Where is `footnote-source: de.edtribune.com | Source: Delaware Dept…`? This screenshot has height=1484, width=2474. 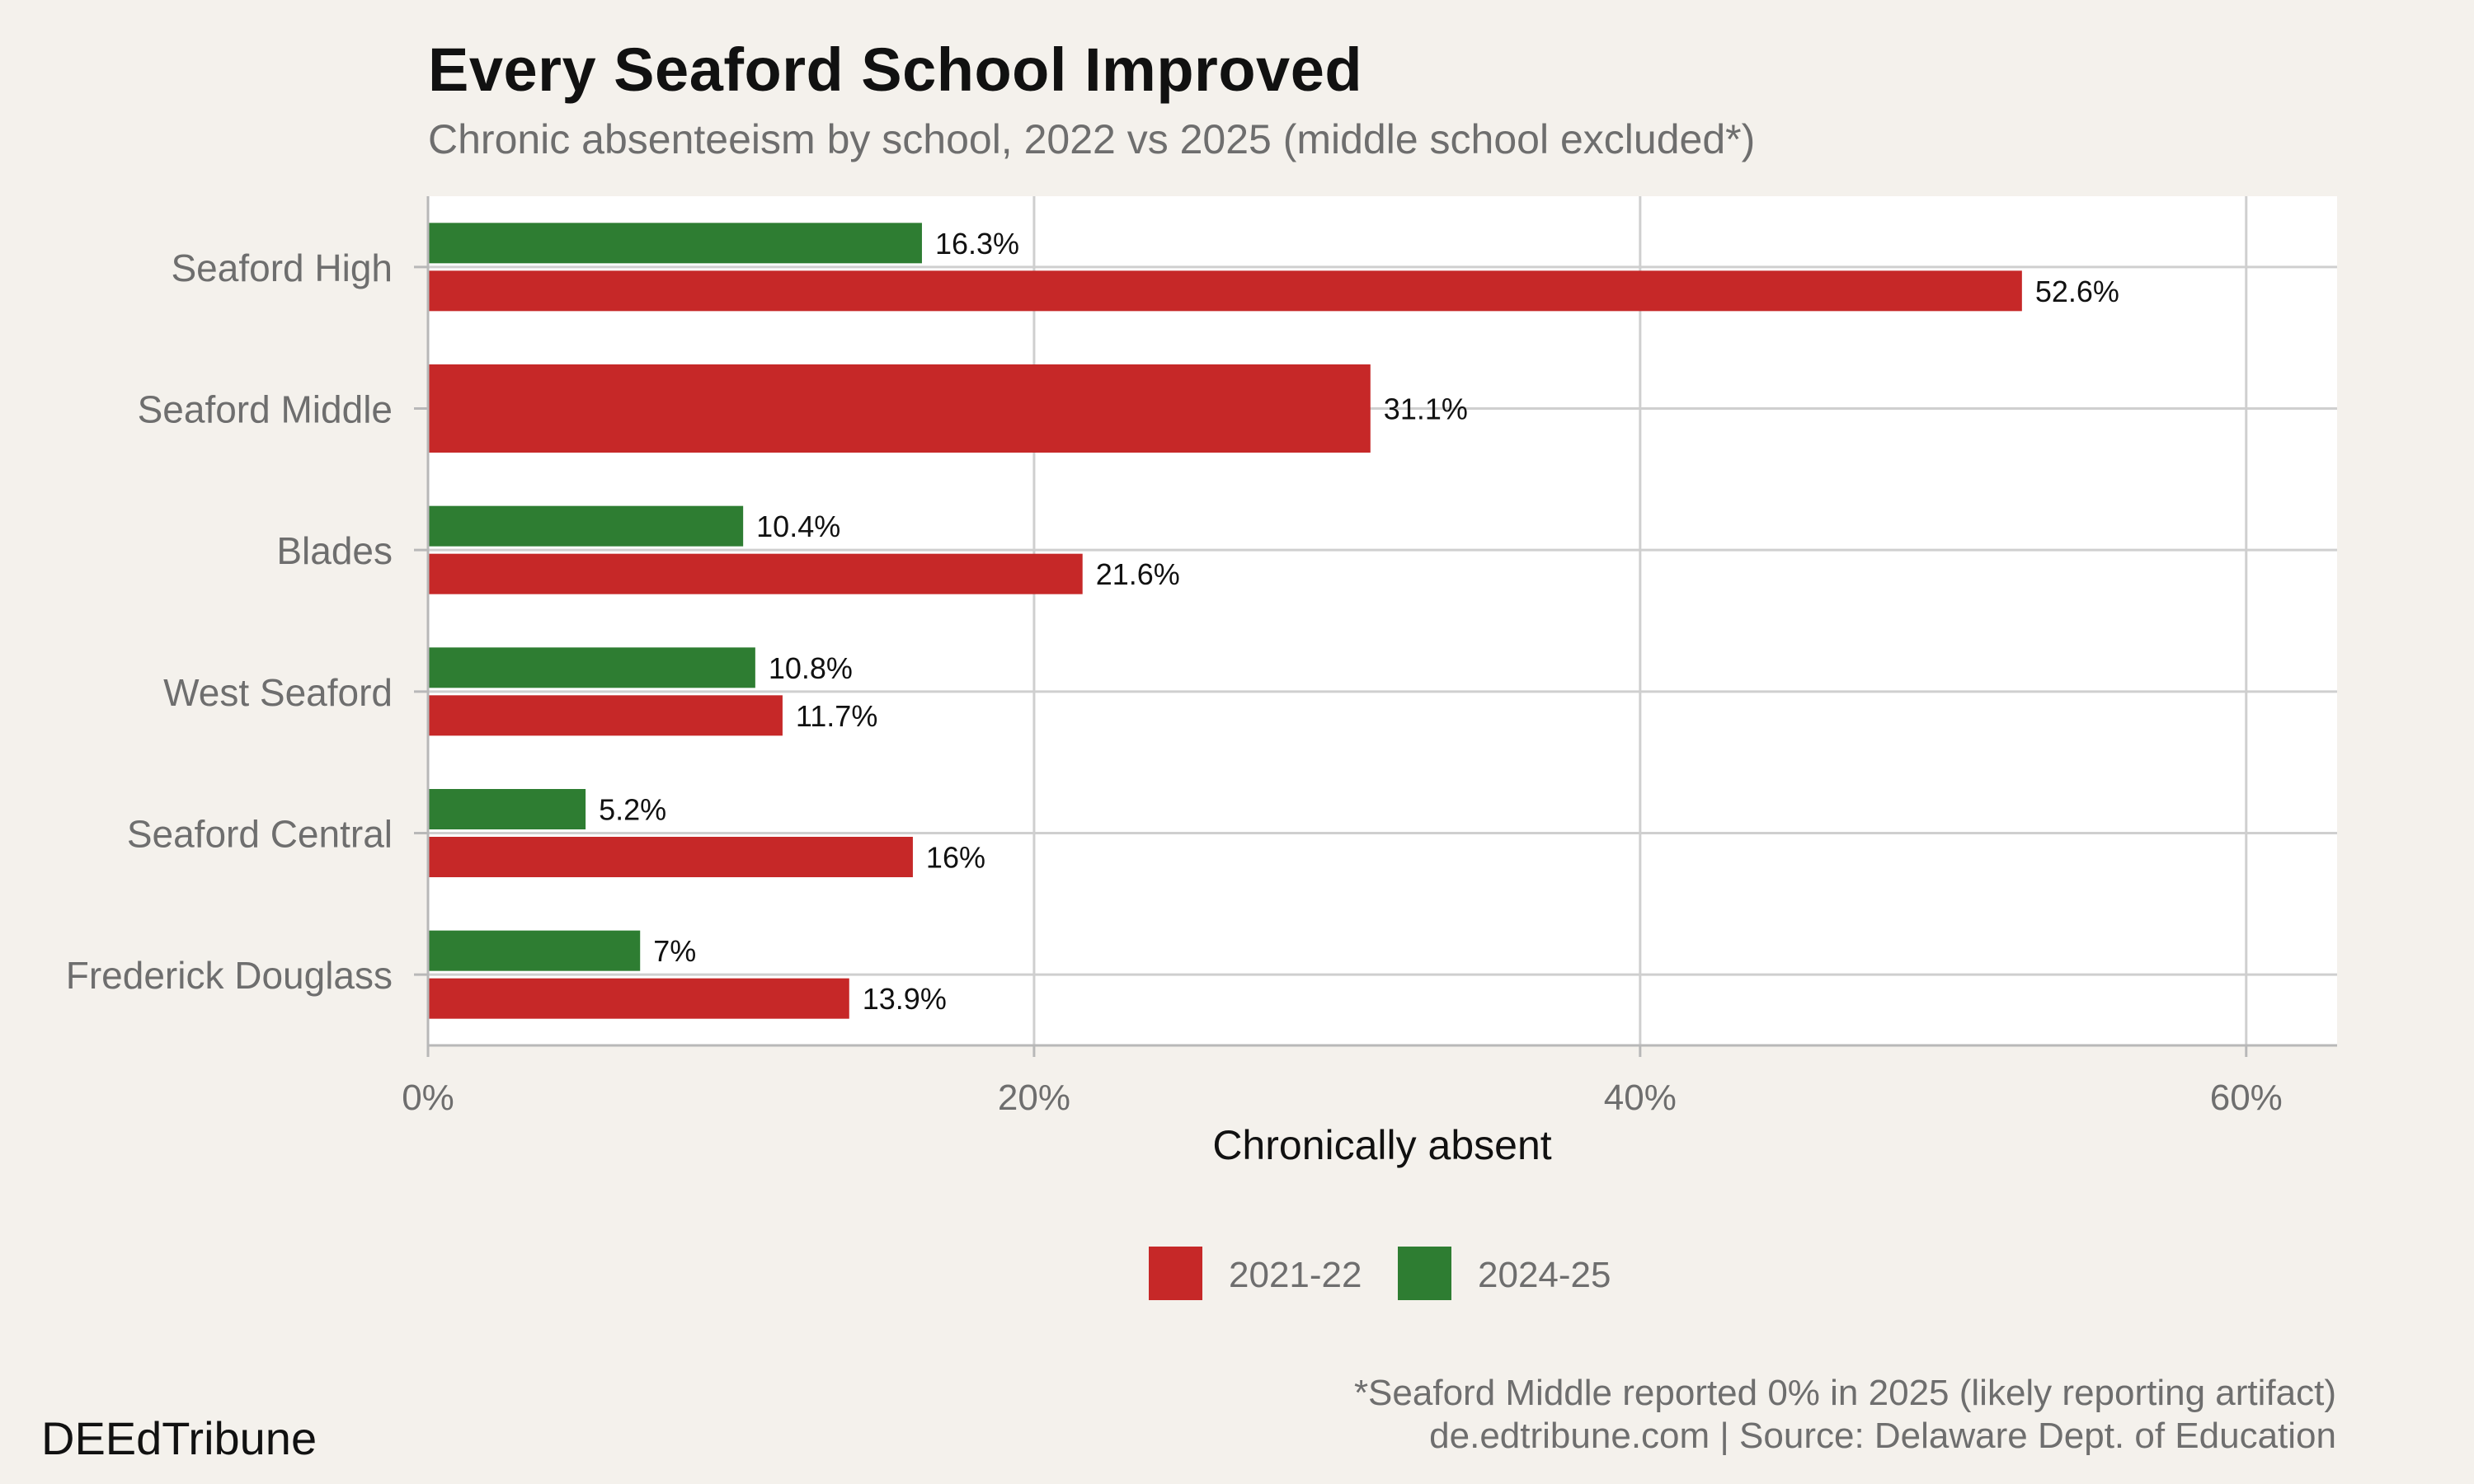
footnote-source: de.edtribune.com | Source: Delaware Dept… is located at coordinates (1882, 1436).